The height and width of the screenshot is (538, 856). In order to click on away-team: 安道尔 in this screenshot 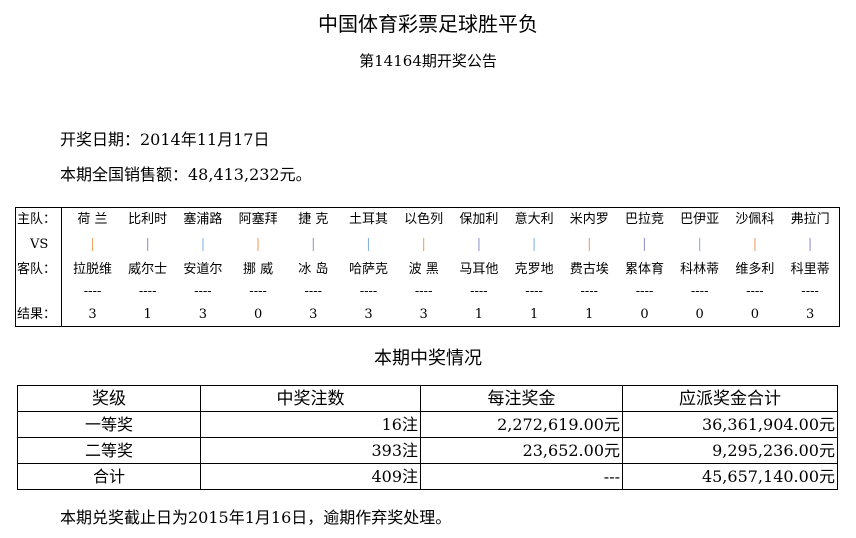, I will do `click(203, 269)`.